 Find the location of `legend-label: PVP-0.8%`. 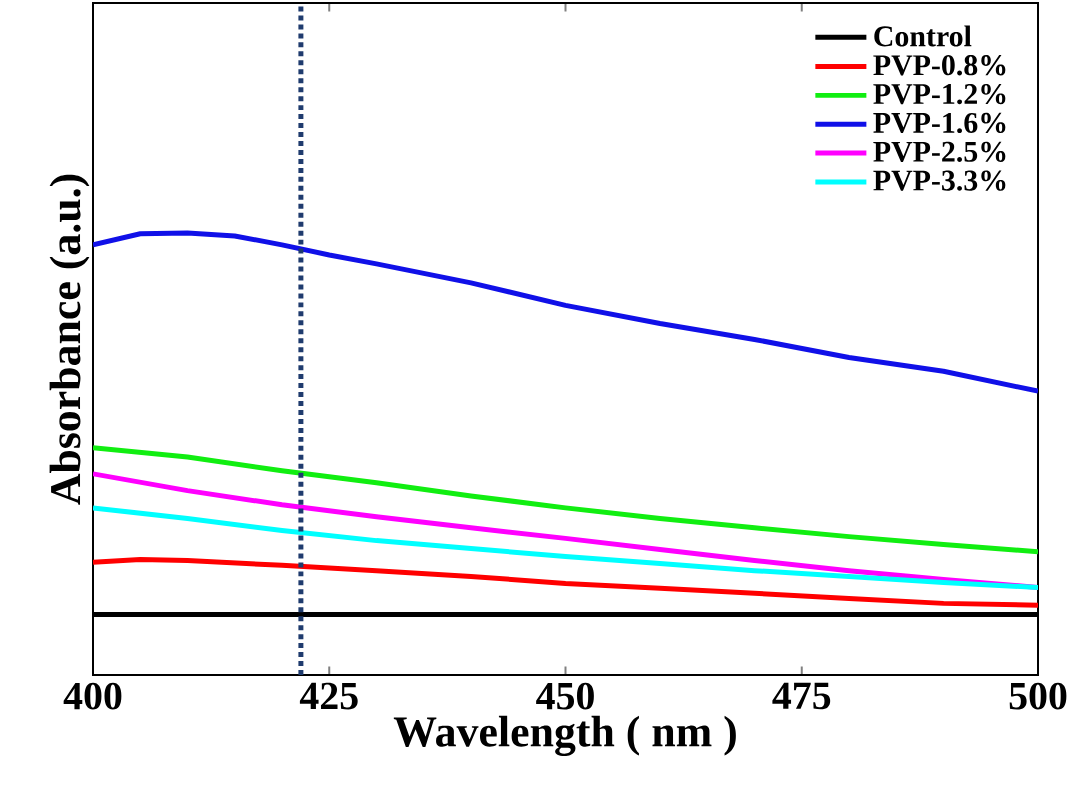

legend-label: PVP-0.8% is located at coordinates (939, 65).